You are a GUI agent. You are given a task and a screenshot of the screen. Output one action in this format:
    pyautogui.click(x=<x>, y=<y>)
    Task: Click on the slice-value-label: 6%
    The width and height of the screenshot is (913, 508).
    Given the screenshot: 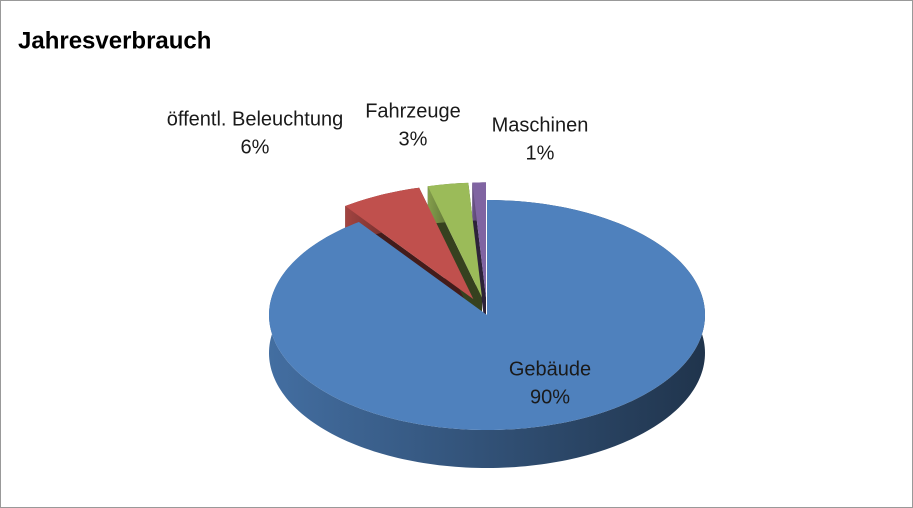 What is the action you would take?
    pyautogui.click(x=255, y=147)
    